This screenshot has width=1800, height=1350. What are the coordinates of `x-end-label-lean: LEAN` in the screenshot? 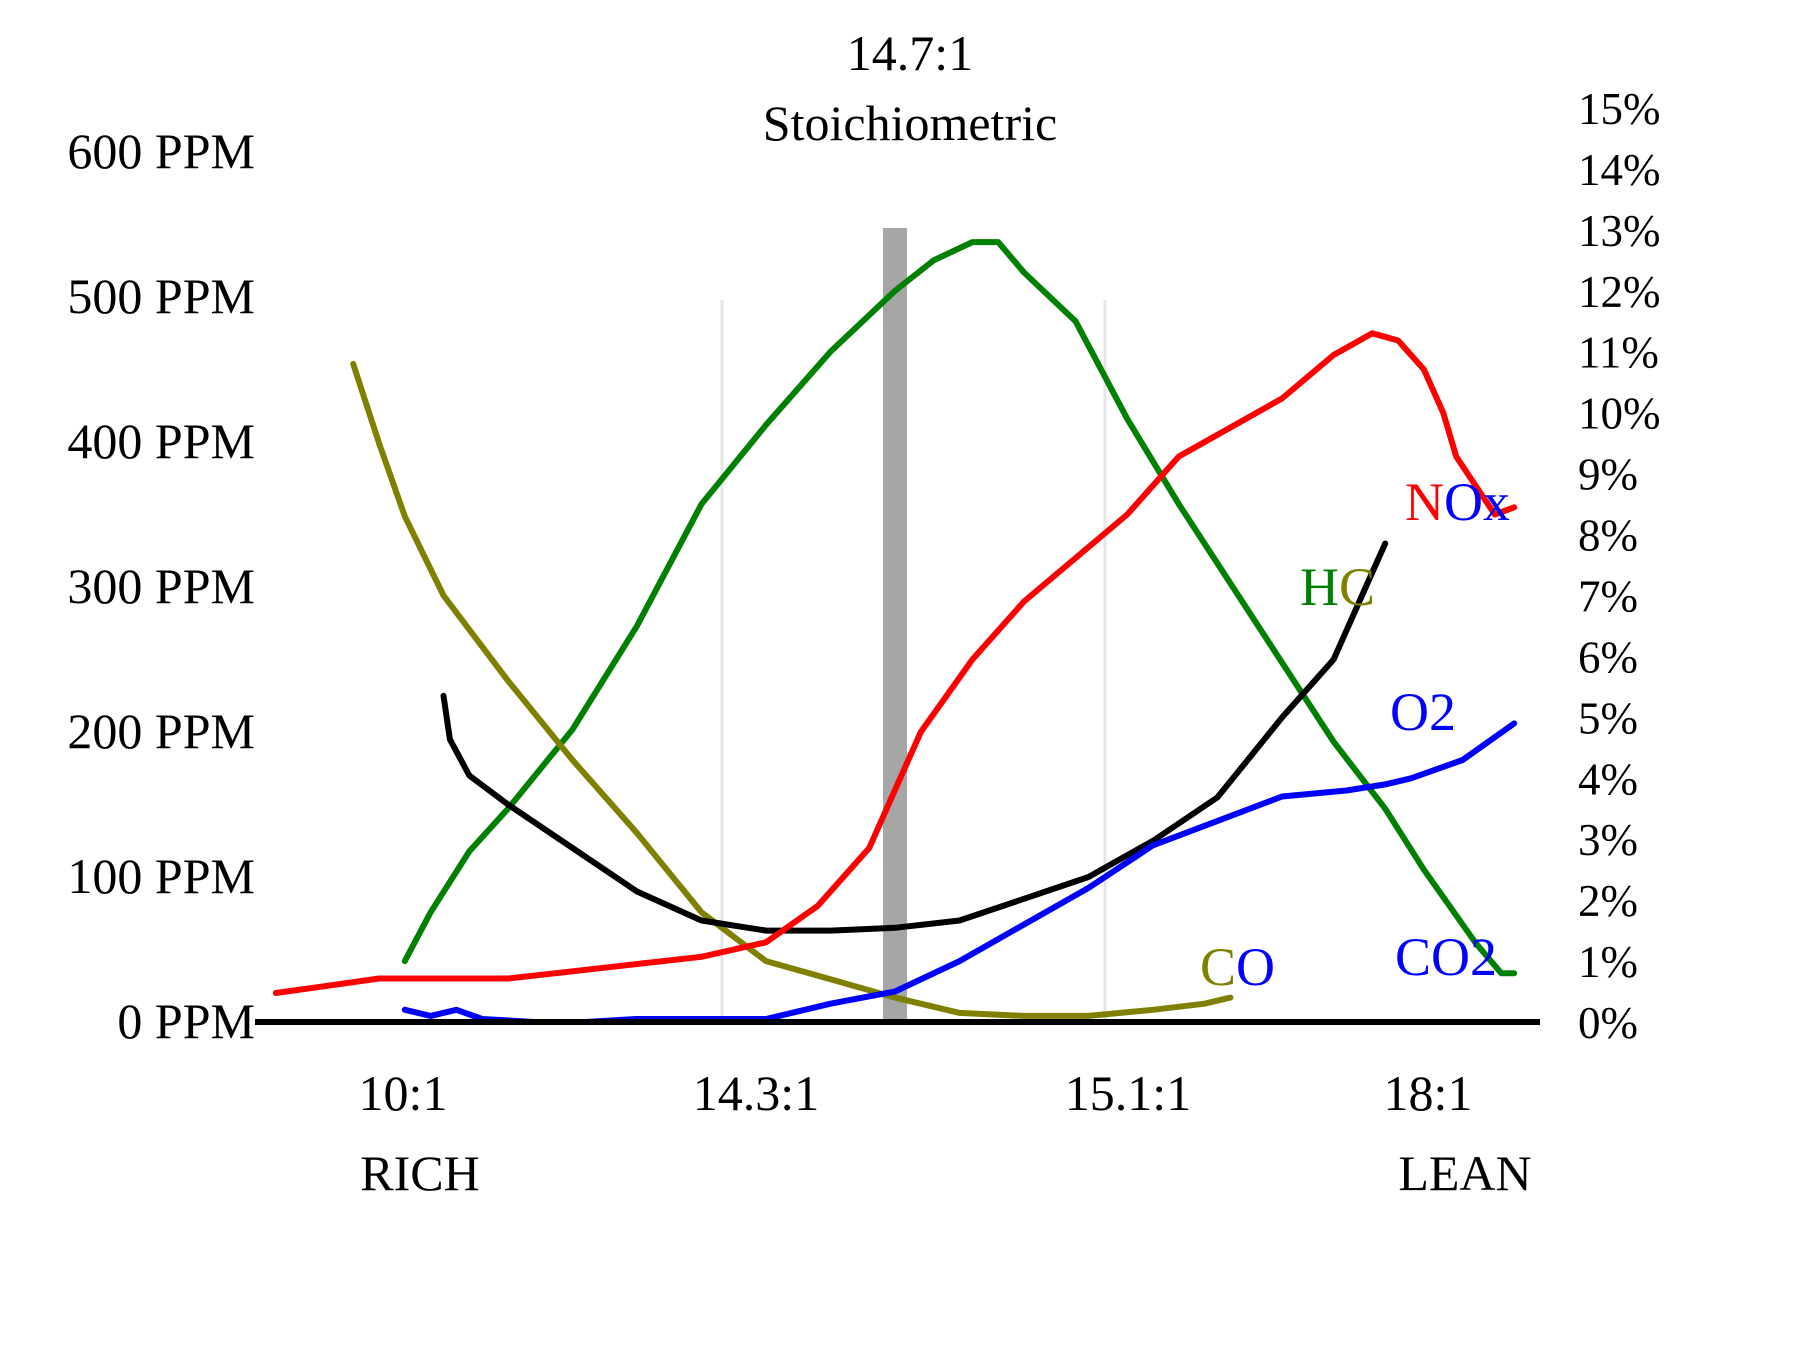 It's located at (1464, 1173).